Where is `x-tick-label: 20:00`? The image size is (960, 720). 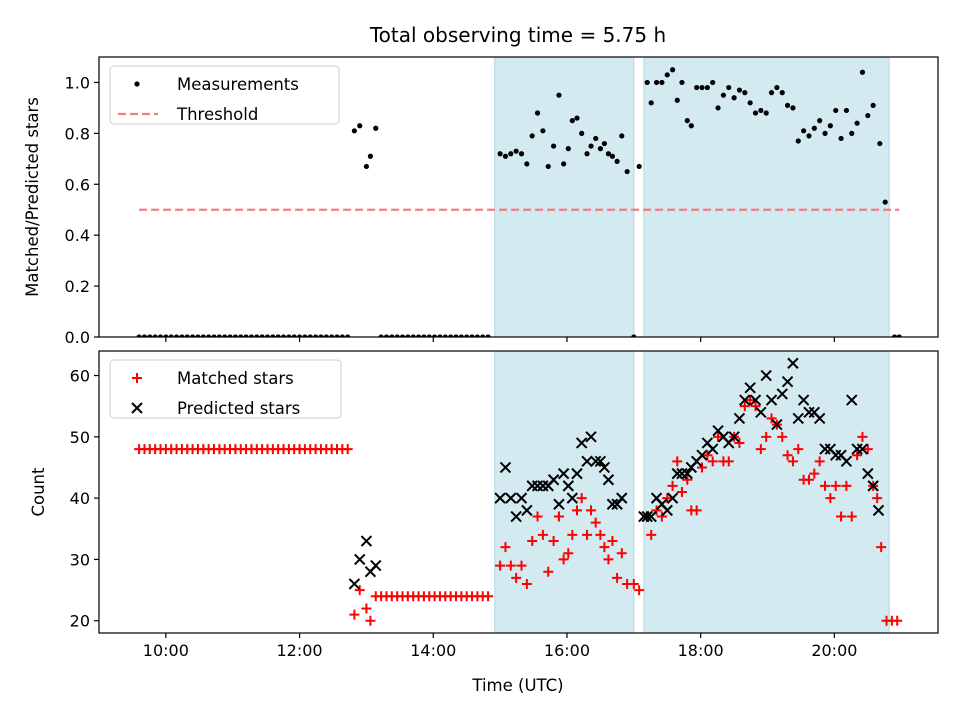
x-tick-label: 20:00 is located at coordinates (834, 650).